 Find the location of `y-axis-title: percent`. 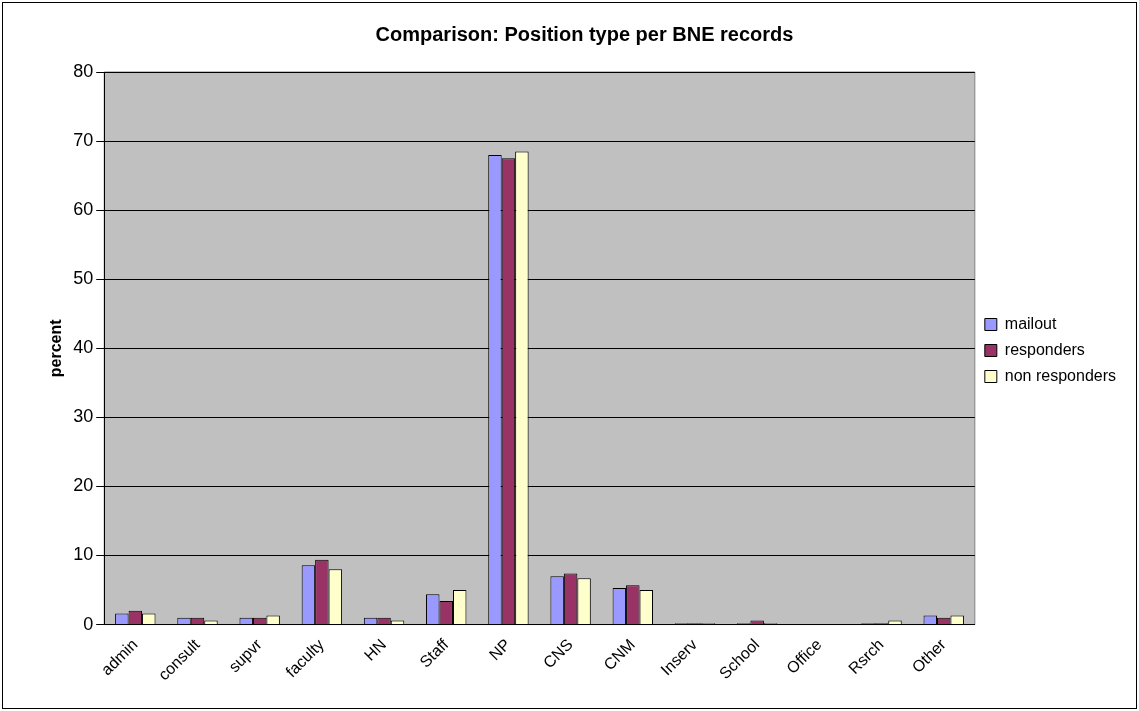

y-axis-title: percent is located at coordinates (56, 348).